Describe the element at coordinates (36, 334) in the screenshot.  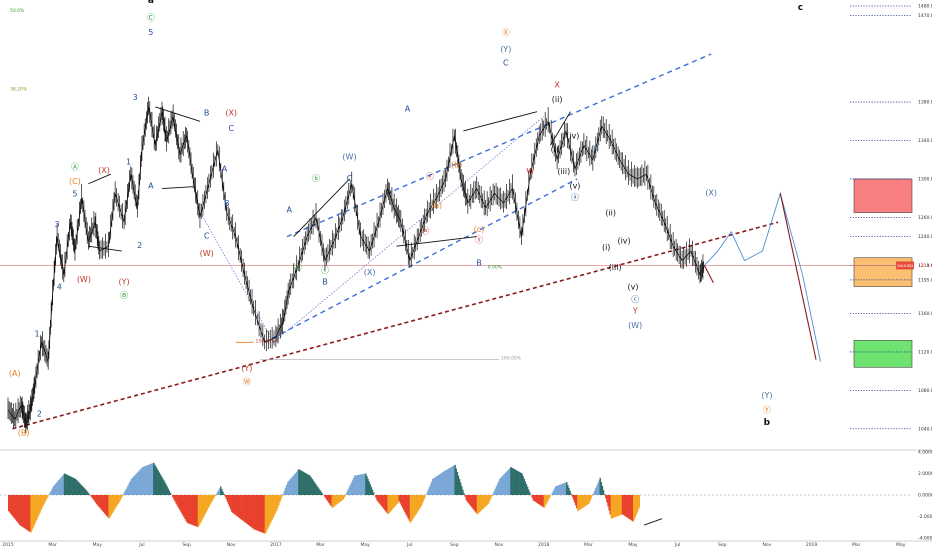
I see `wave-label: 1` at that location.